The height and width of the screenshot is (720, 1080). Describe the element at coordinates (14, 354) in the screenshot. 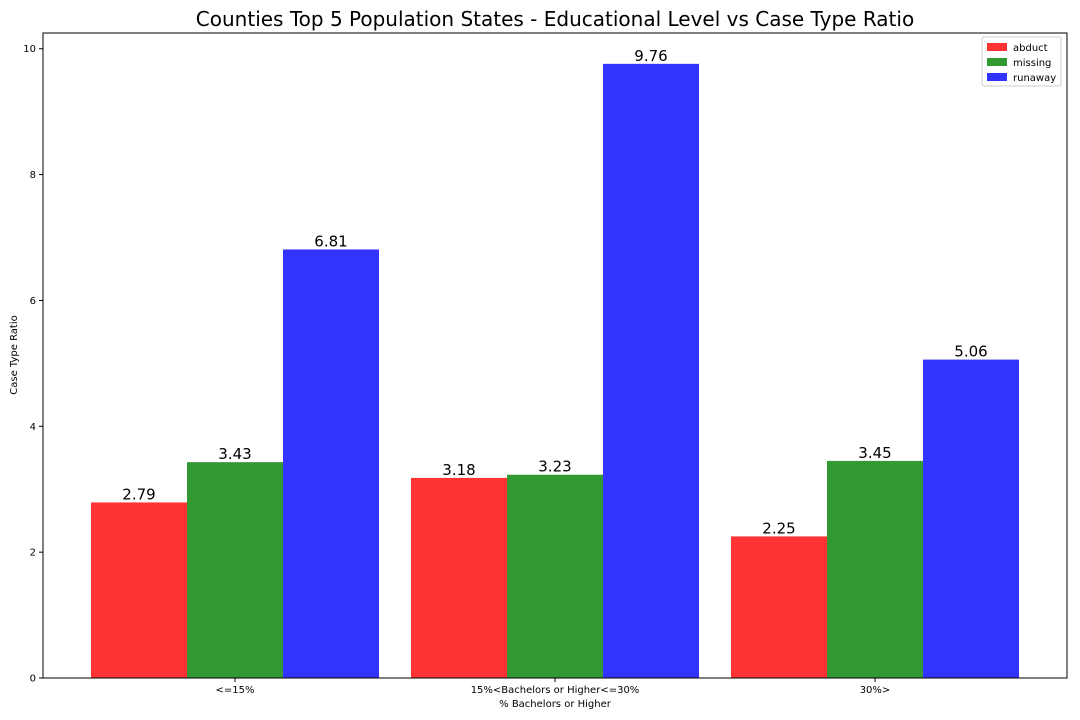

I see `y-axis-label: Case Type Ratio` at that location.